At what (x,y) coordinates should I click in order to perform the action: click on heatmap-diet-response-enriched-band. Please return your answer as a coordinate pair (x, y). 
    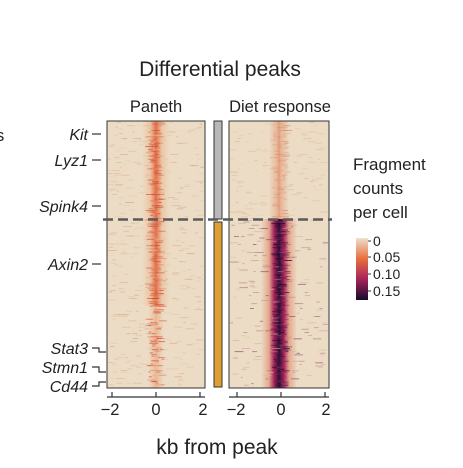
    Looking at the image, I should click on (279, 303).